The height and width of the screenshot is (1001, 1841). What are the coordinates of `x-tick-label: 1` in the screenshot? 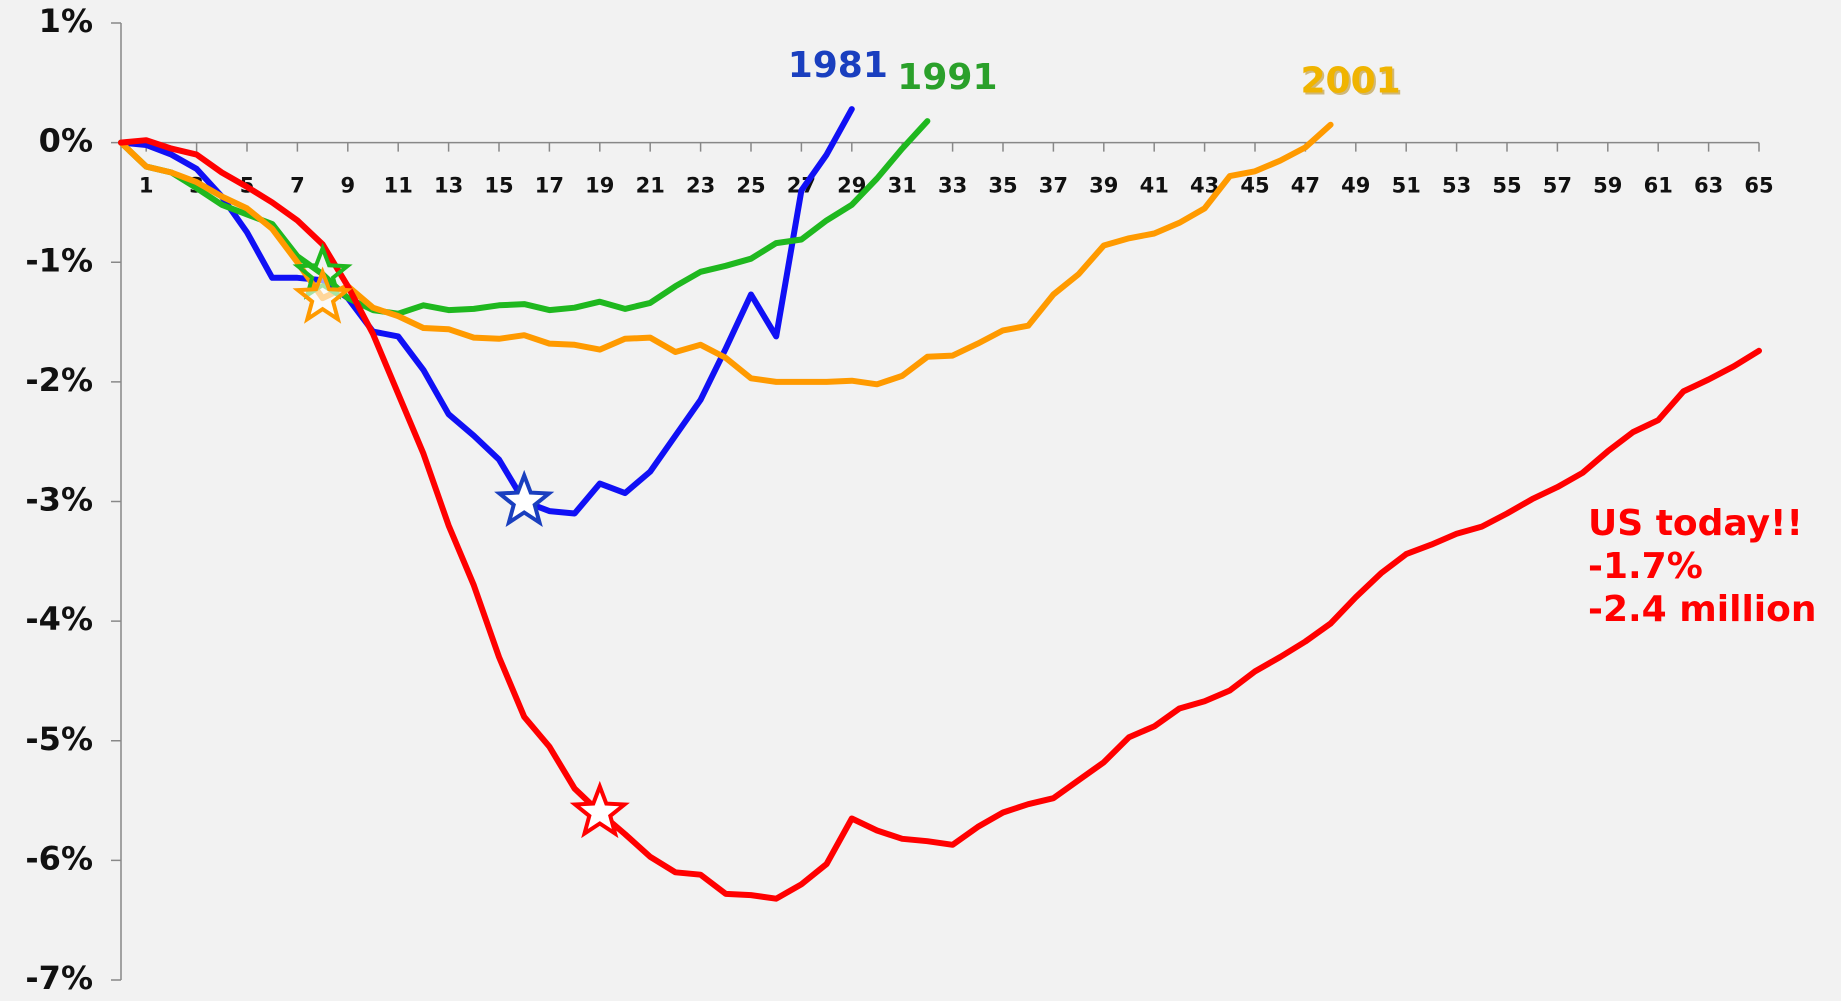 It's located at (146, 186).